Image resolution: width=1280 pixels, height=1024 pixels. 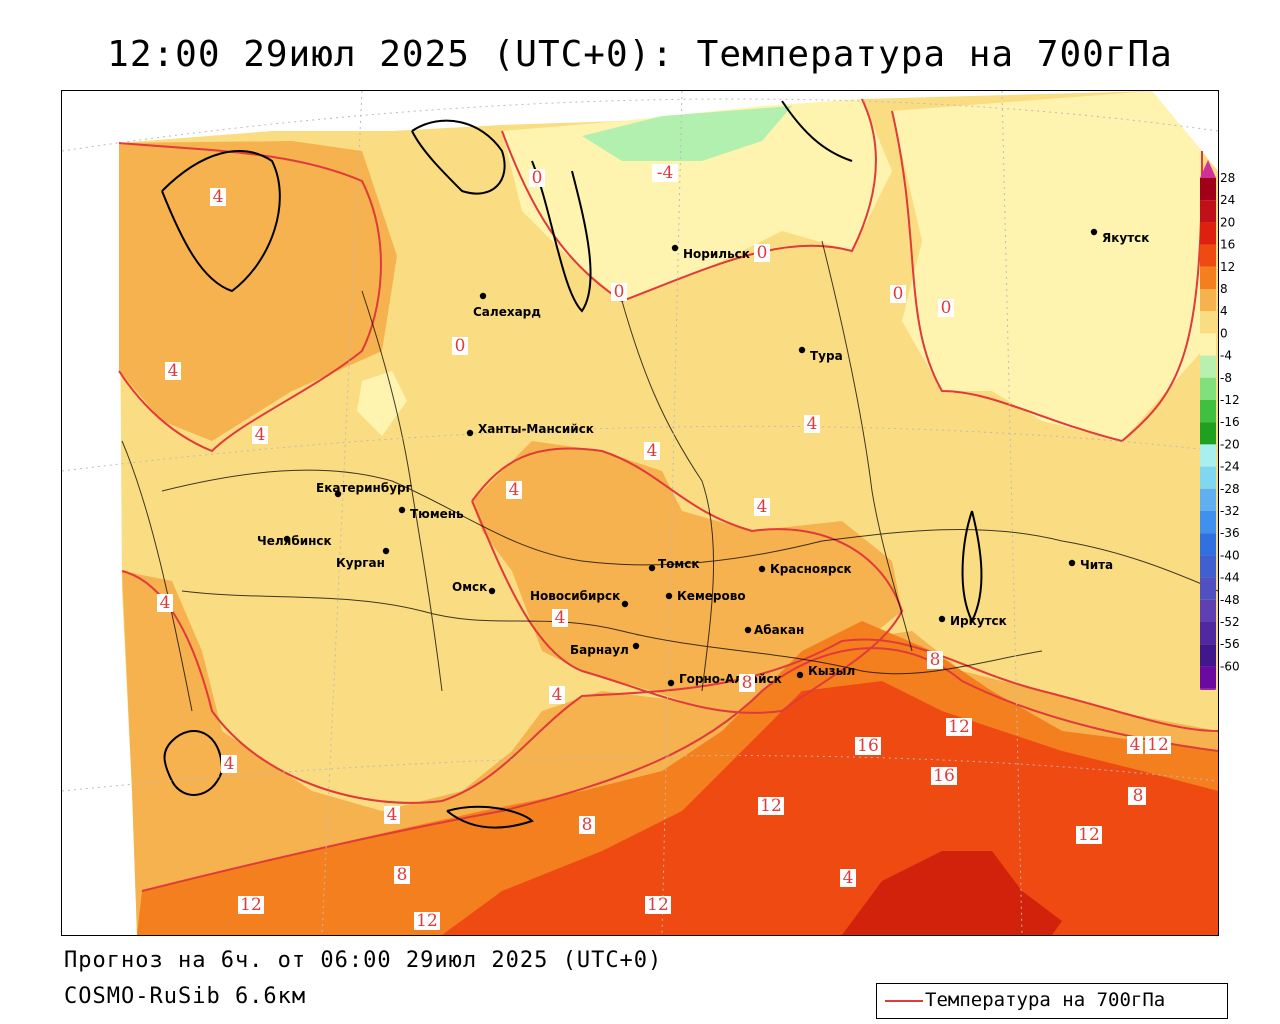 What do you see at coordinates (1224, 333) in the screenshot?
I see `colorbar-tick-label: 0` at bounding box center [1224, 333].